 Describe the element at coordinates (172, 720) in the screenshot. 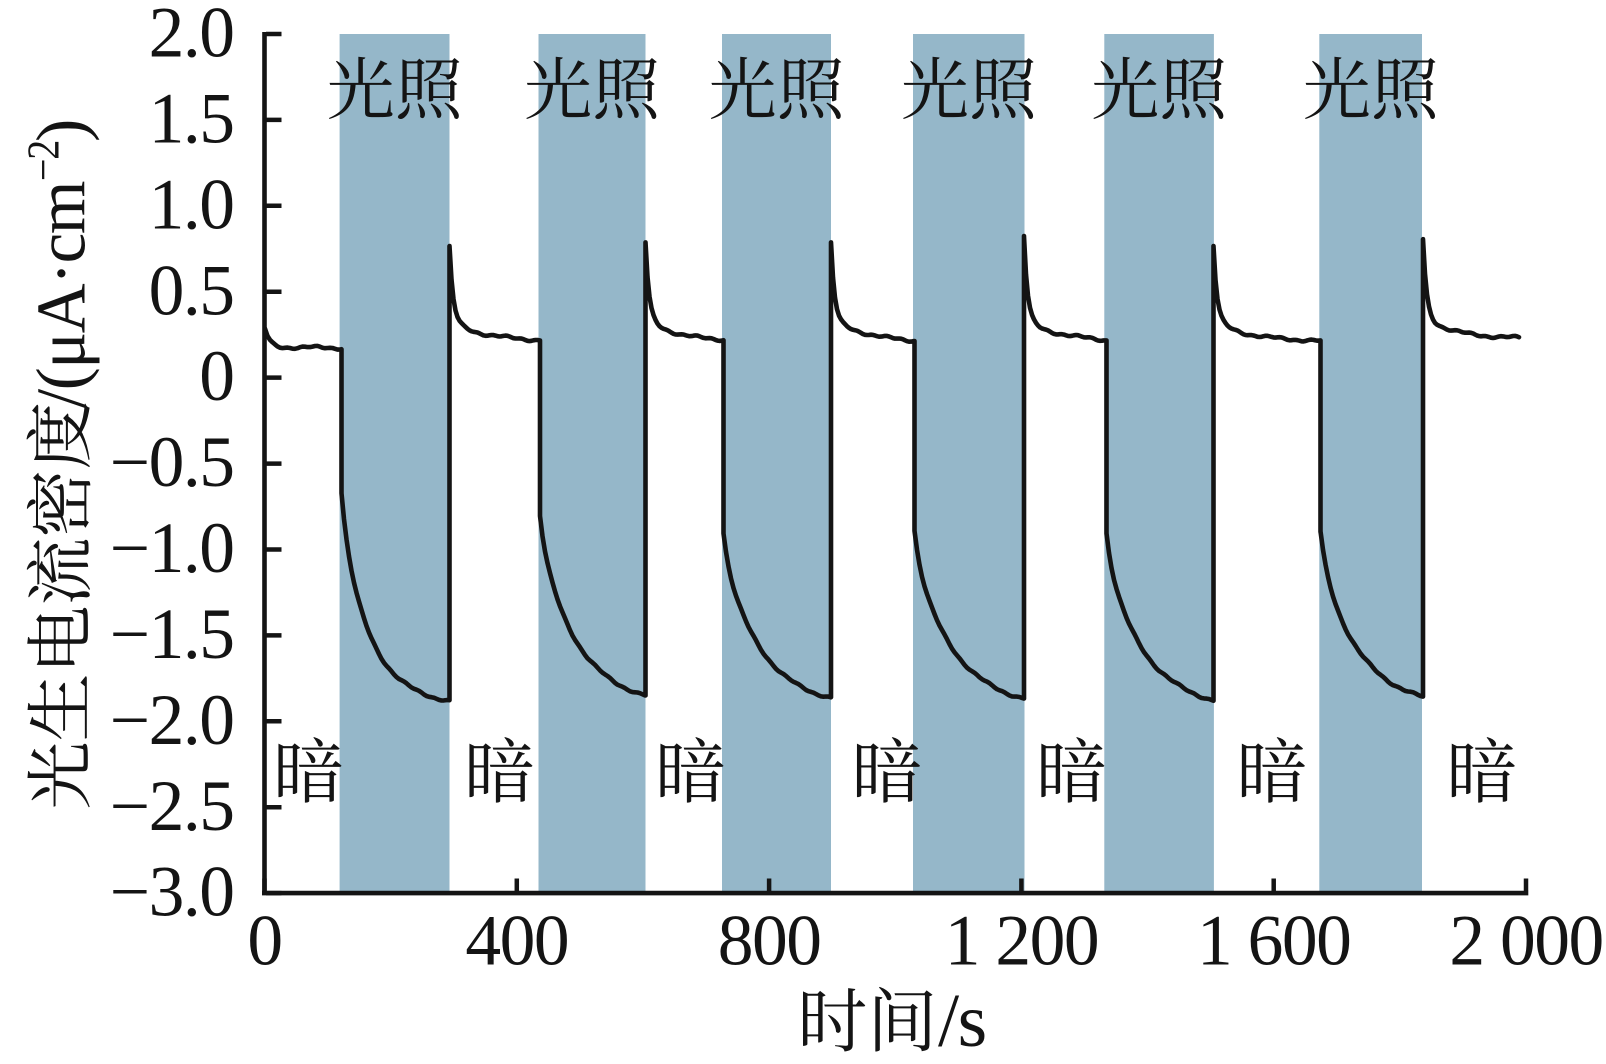

I see `svg-text: −2.0` at that location.